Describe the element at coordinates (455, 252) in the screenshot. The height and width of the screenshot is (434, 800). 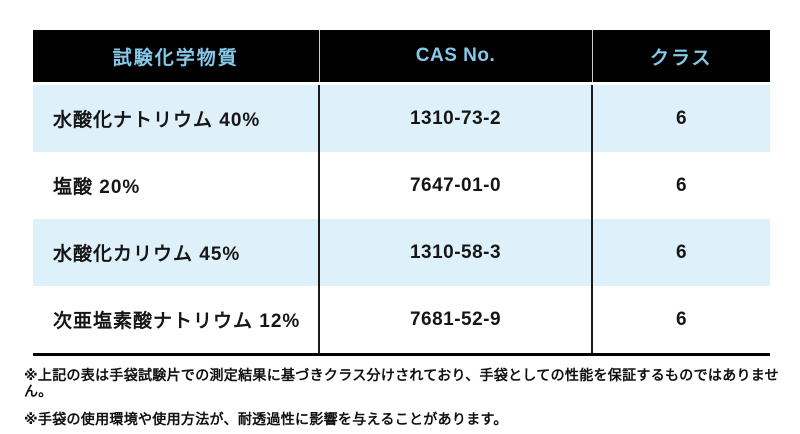
I see `cell-cas-number: 1310-58-3` at that location.